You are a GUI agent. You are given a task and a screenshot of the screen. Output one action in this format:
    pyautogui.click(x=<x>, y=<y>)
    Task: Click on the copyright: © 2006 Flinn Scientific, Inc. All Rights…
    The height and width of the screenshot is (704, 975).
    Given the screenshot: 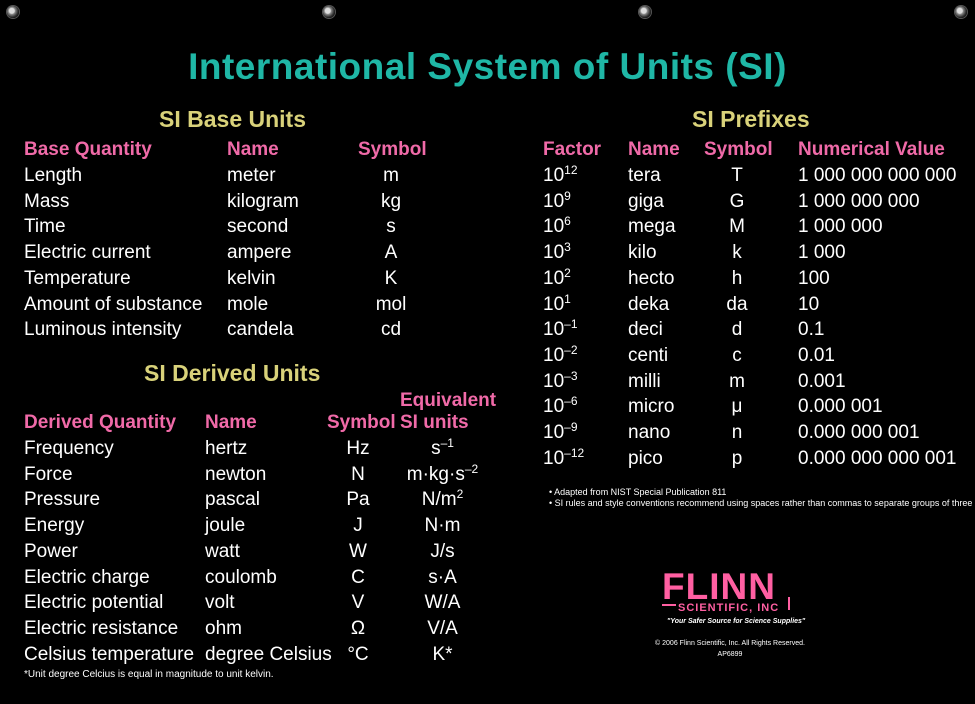 What is the action you would take?
    pyautogui.click(x=730, y=643)
    